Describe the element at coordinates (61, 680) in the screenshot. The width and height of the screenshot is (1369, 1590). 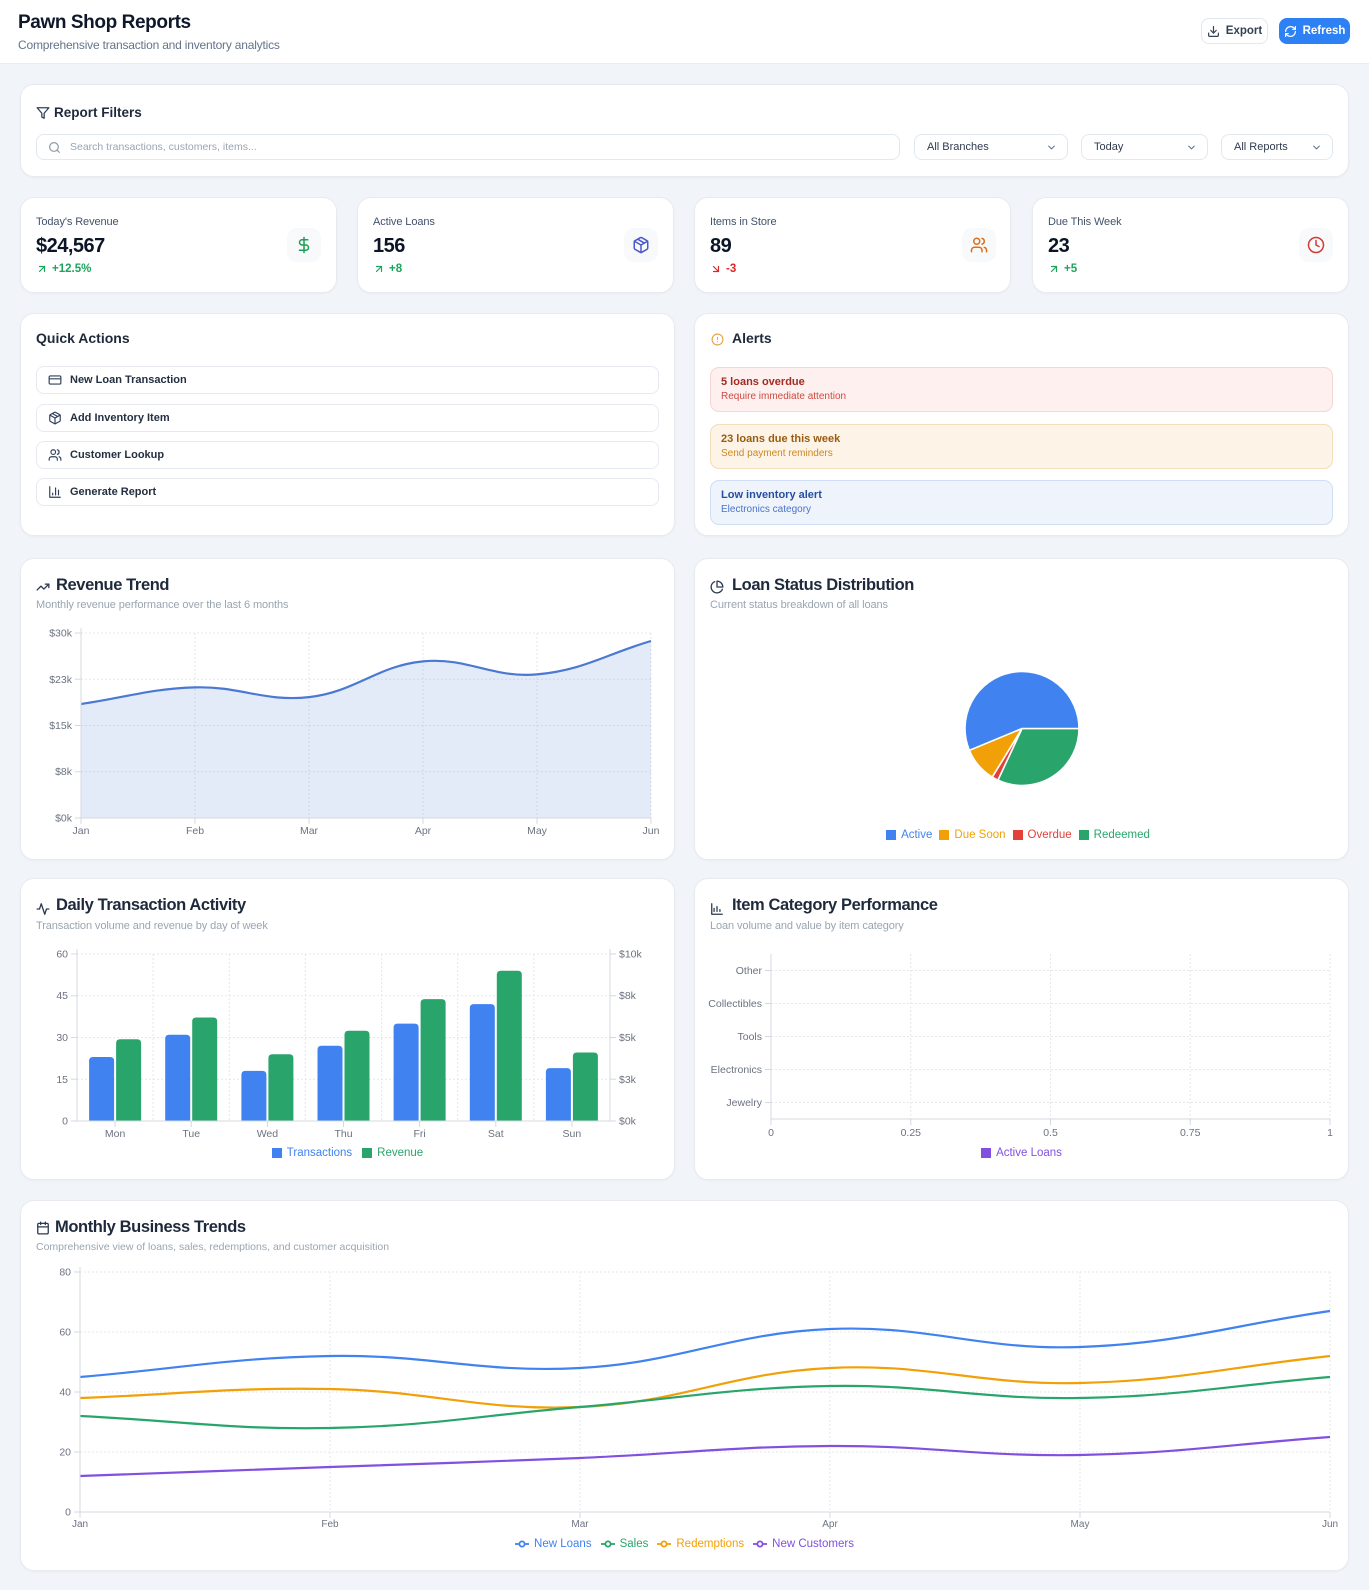
I see `svg-text: $23k` at that location.